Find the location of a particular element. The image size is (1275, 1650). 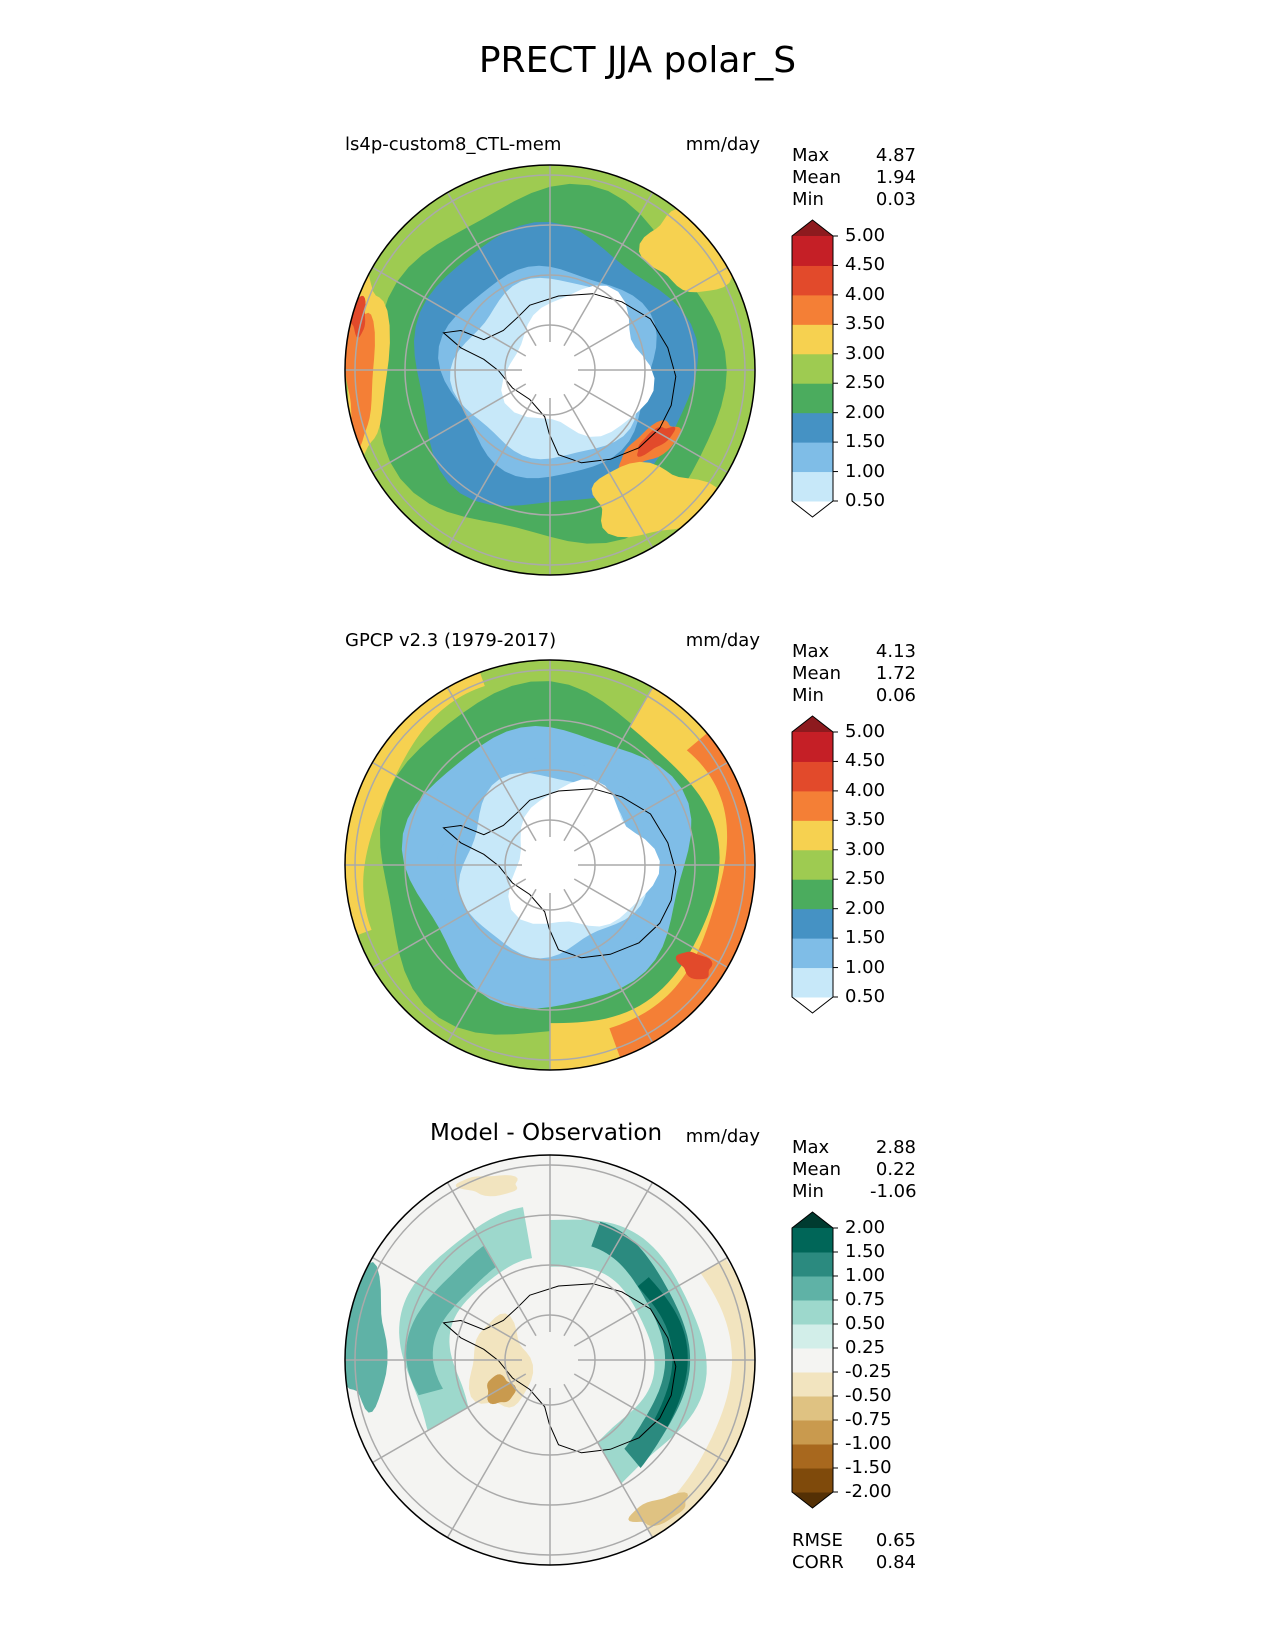

stat-min: Min -1.06 is located at coordinates (854, 1191).